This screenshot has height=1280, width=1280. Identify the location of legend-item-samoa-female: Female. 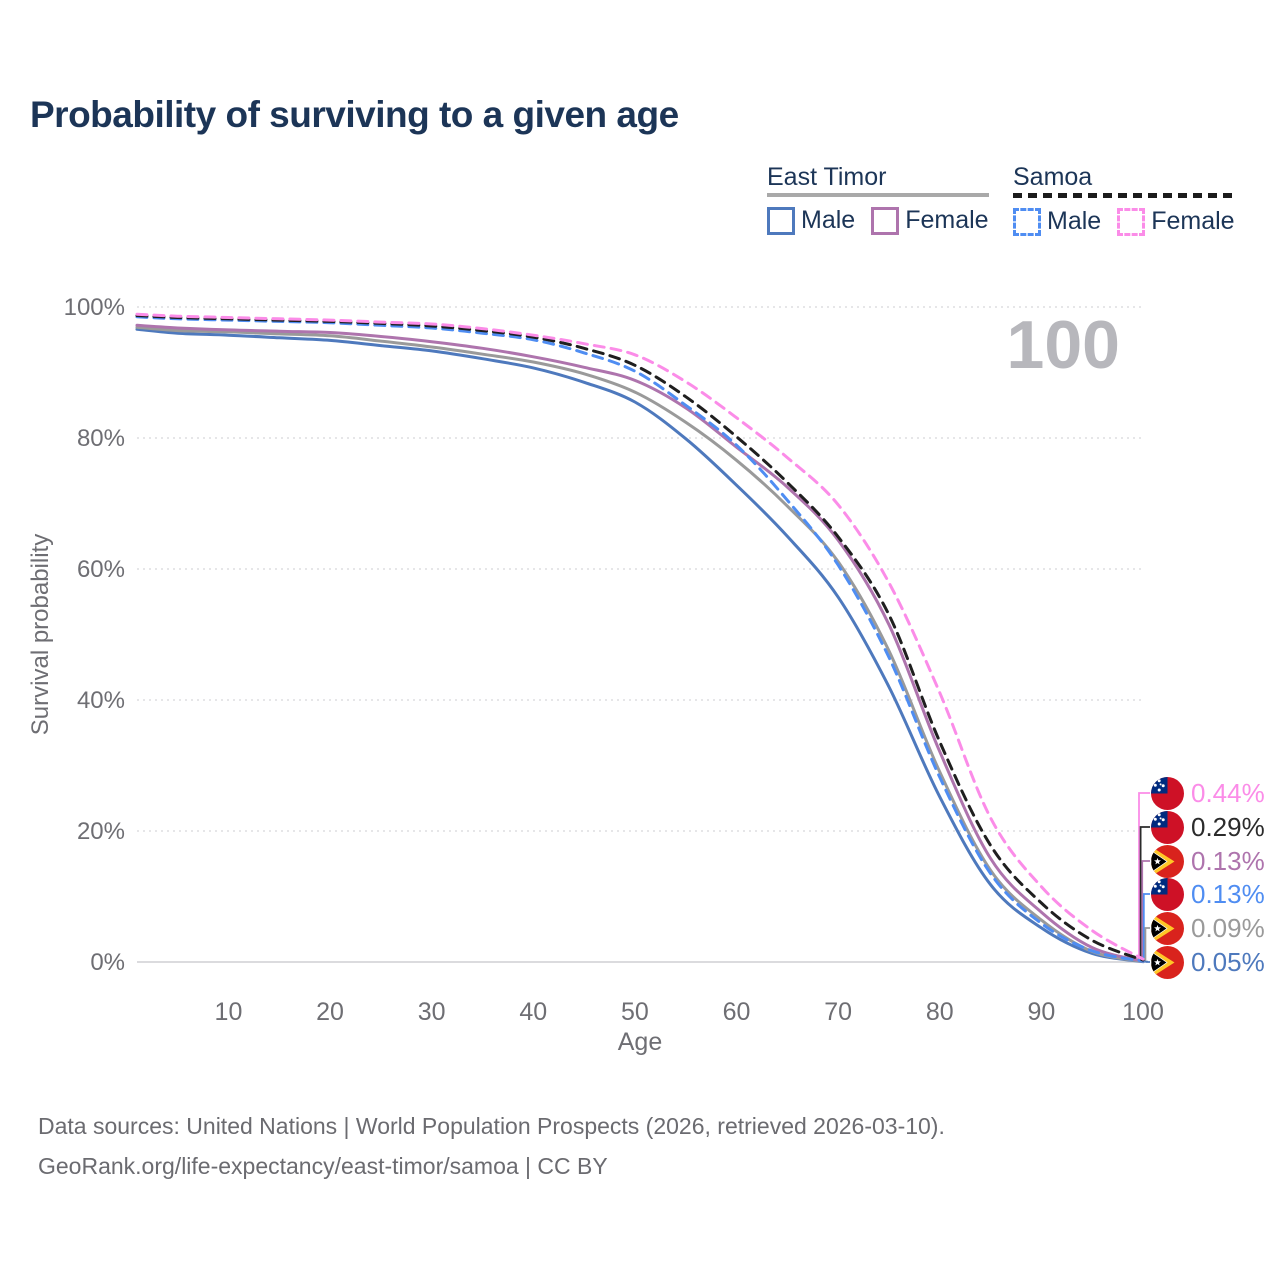
(1176, 221).